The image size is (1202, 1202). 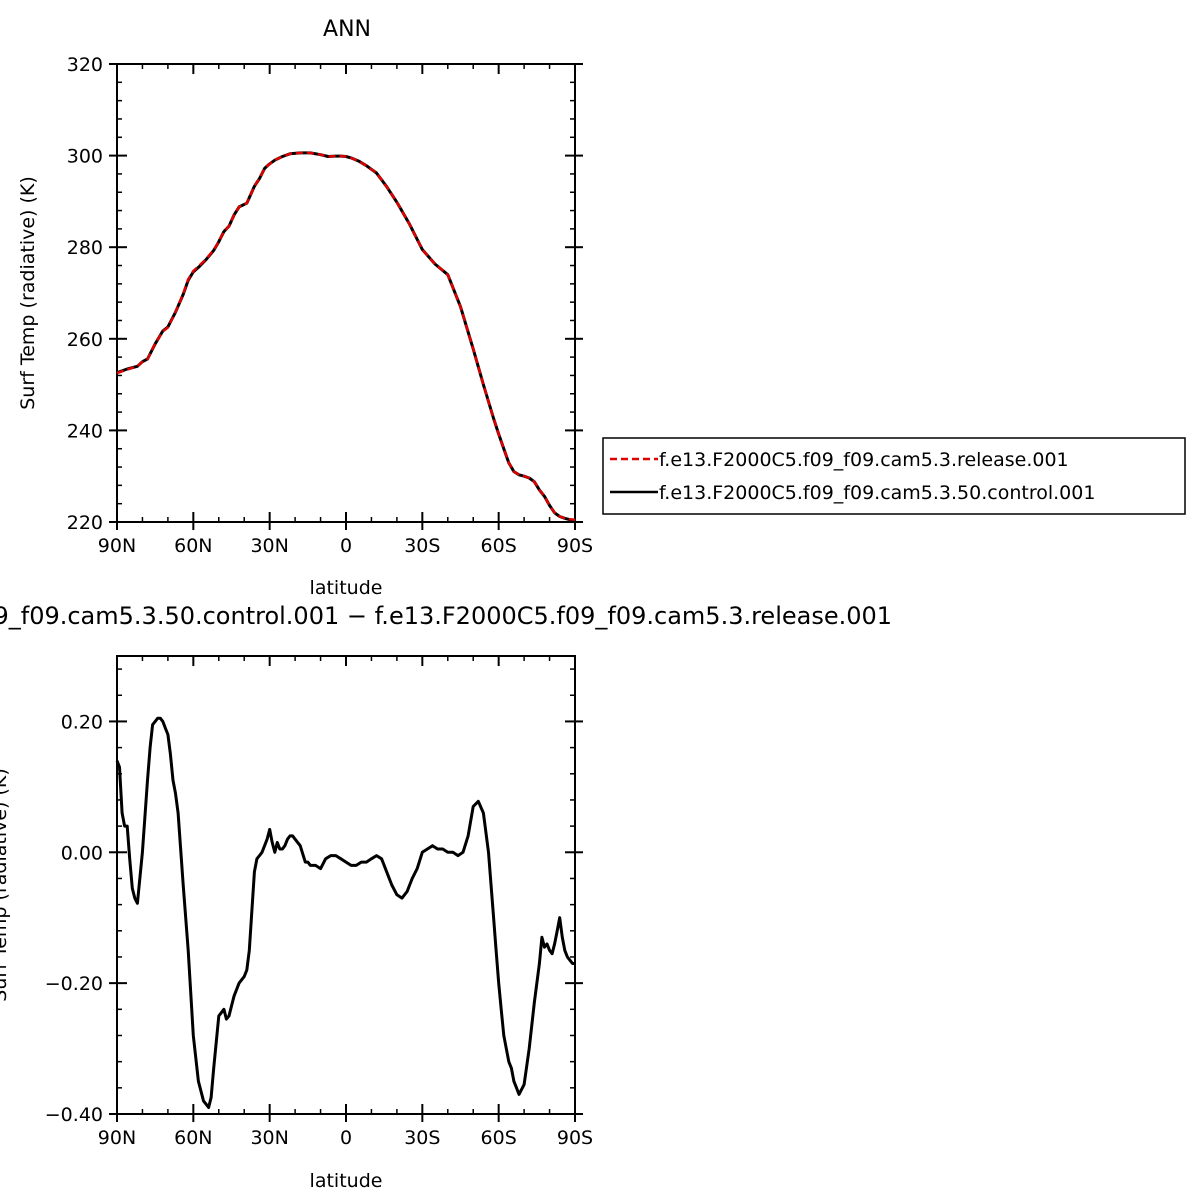 What do you see at coordinates (82, 722) in the screenshot?
I see `bottom-y-tick-label: 0.20` at bounding box center [82, 722].